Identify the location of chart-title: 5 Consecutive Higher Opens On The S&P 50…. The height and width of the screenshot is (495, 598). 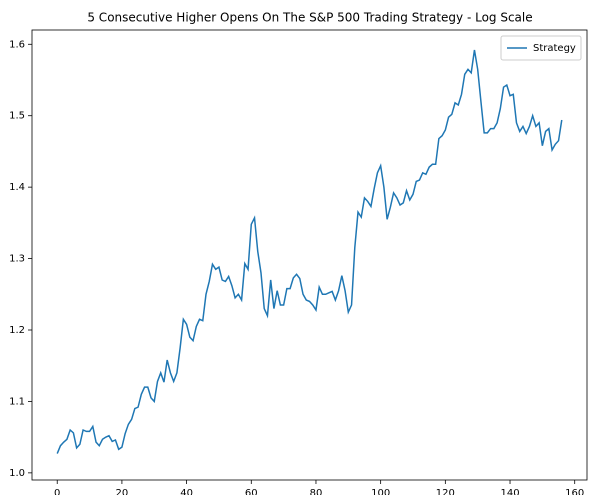
(309, 18).